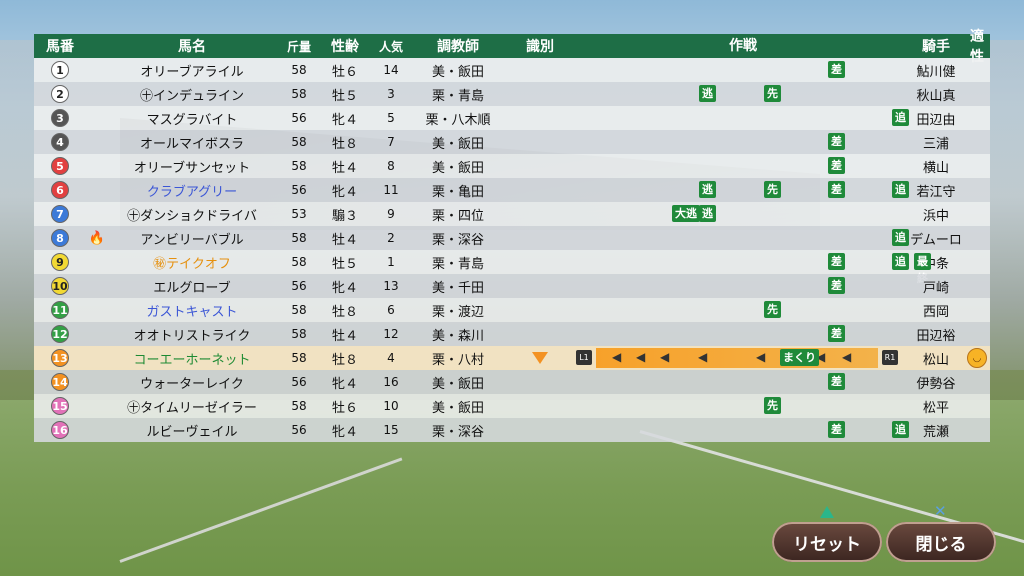  Describe the element at coordinates (935, 216) in the screenshot. I see `jockey-value: 浜中` at that location.